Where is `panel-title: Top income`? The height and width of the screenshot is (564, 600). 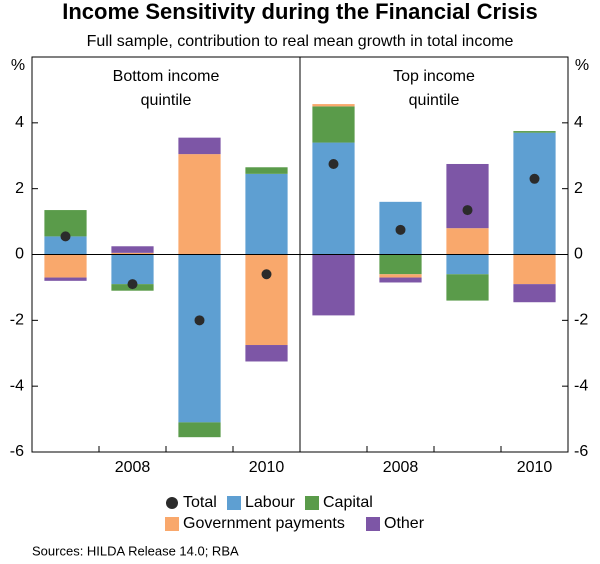
panel-title: Top income is located at coordinates (434, 76).